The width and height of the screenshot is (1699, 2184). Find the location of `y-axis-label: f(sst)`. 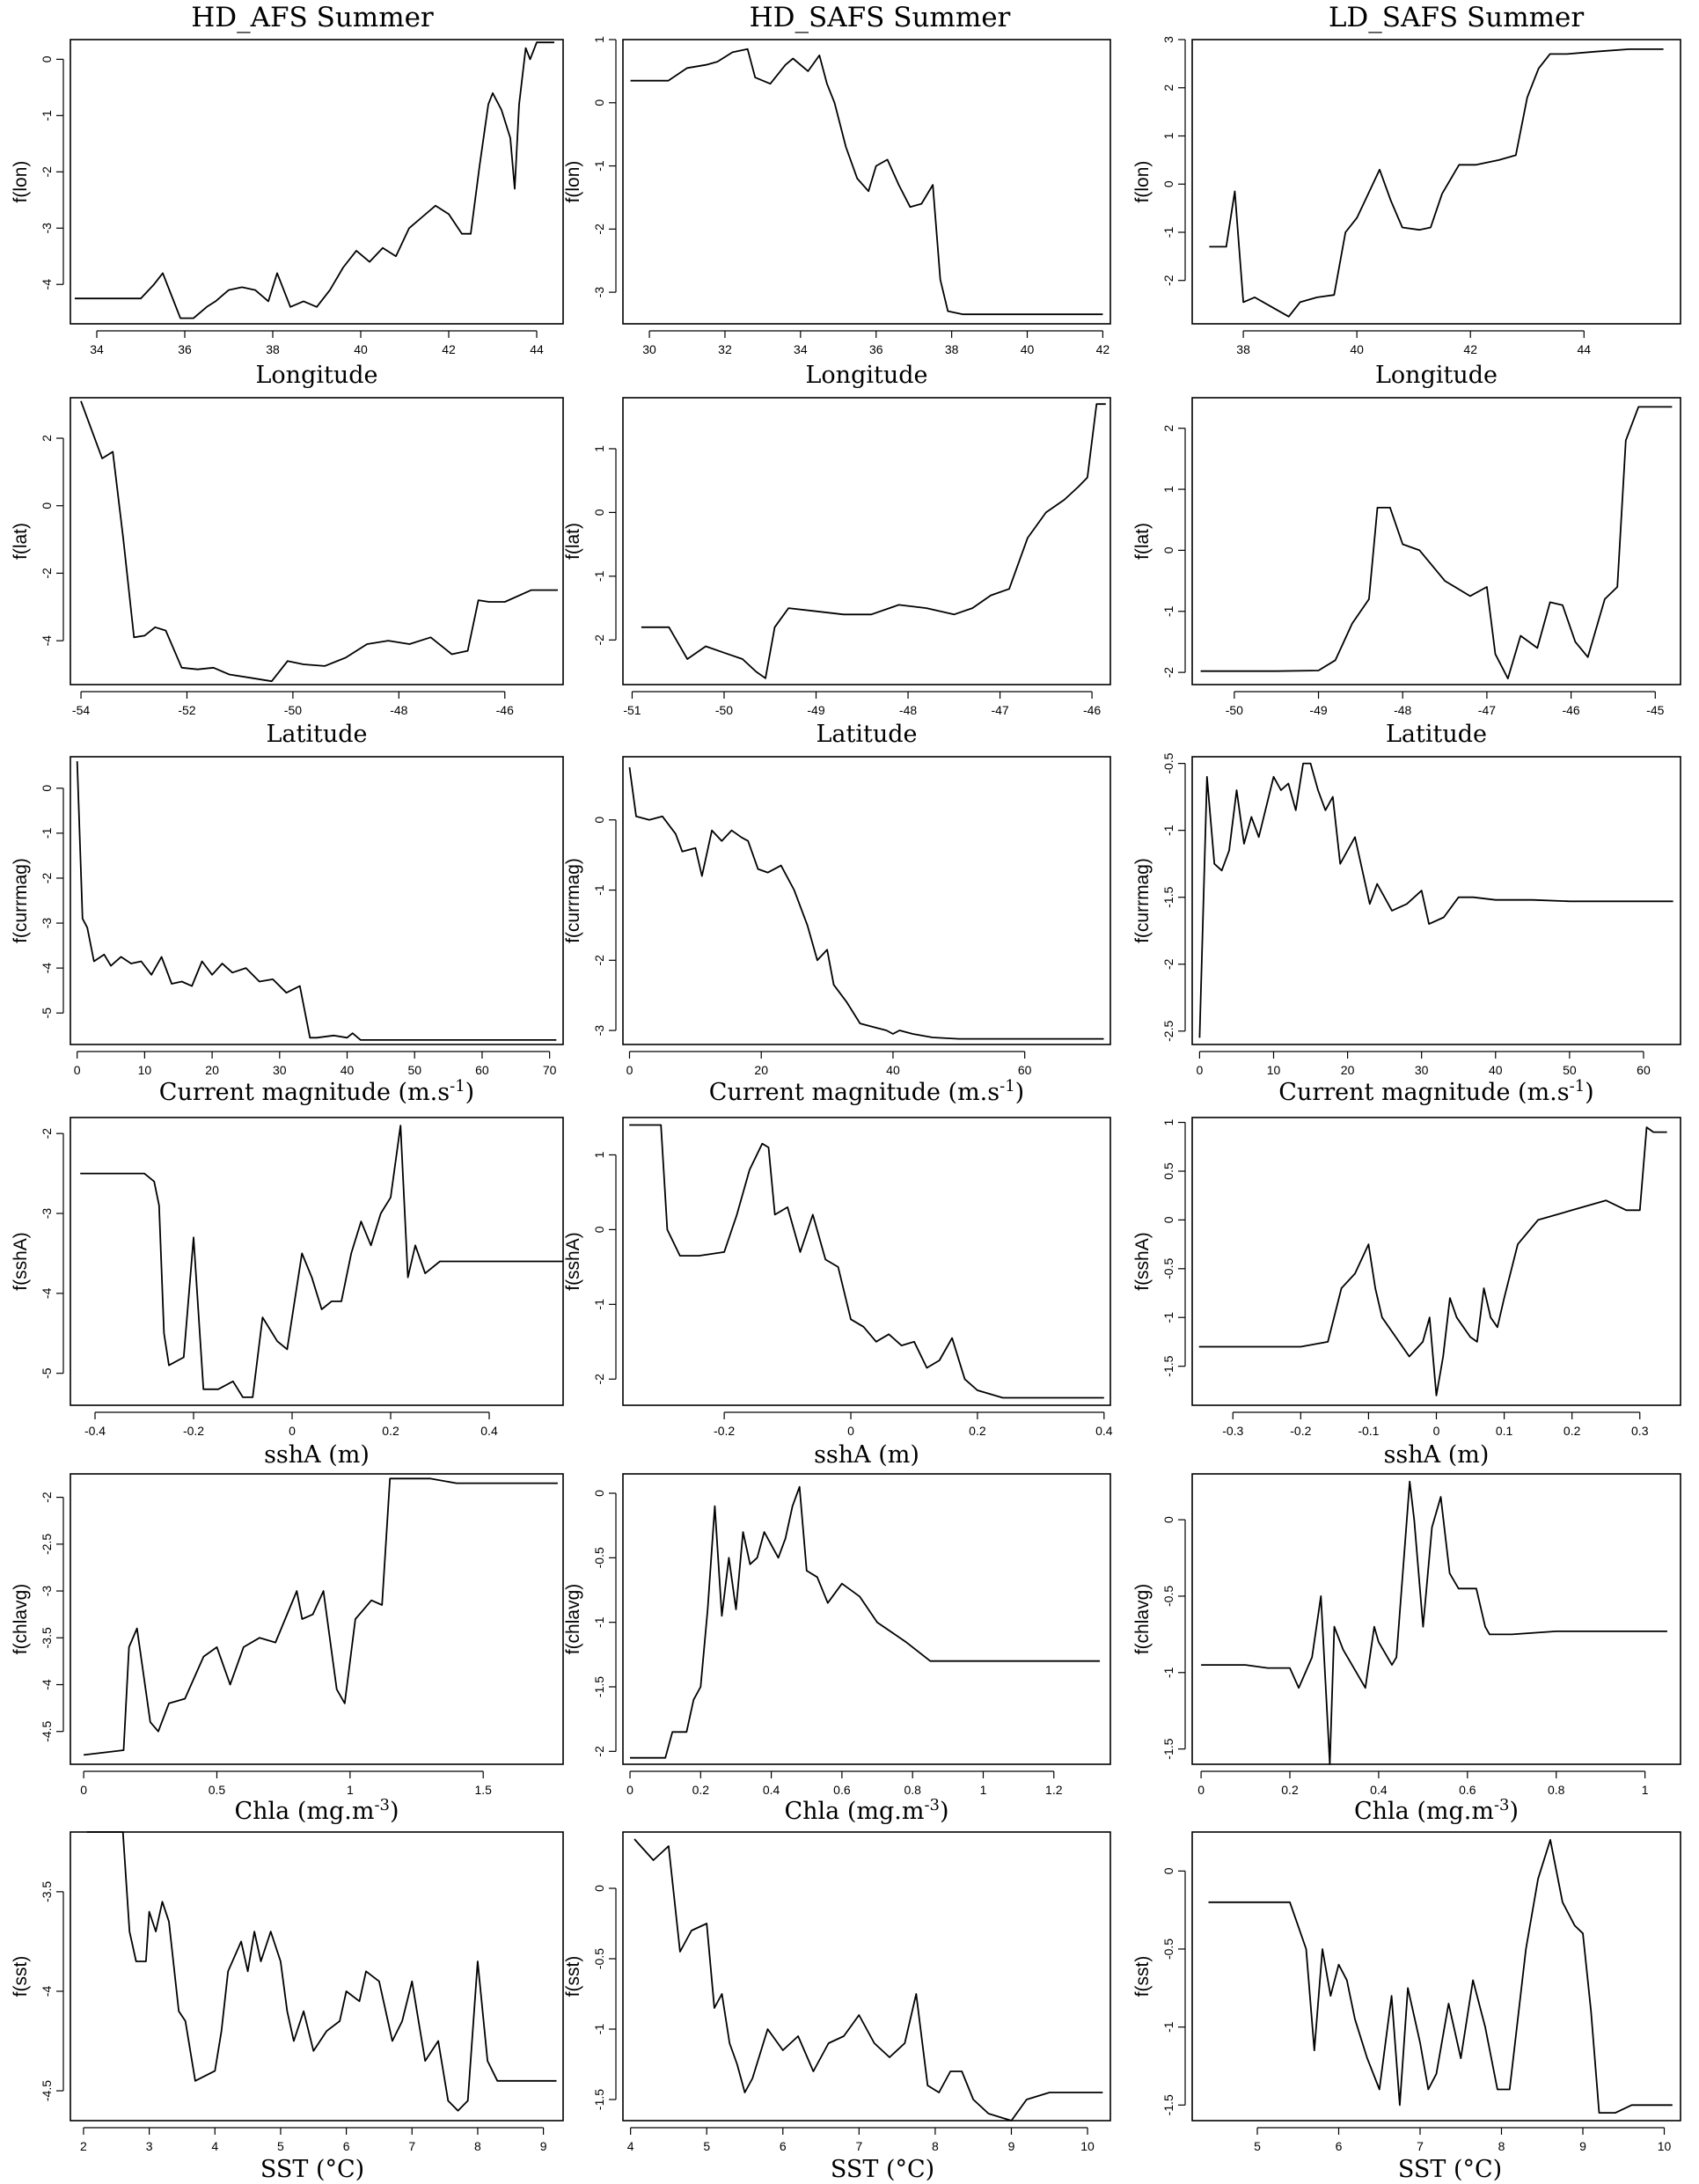

y-axis-label: f(sst) is located at coordinates (1142, 1976).